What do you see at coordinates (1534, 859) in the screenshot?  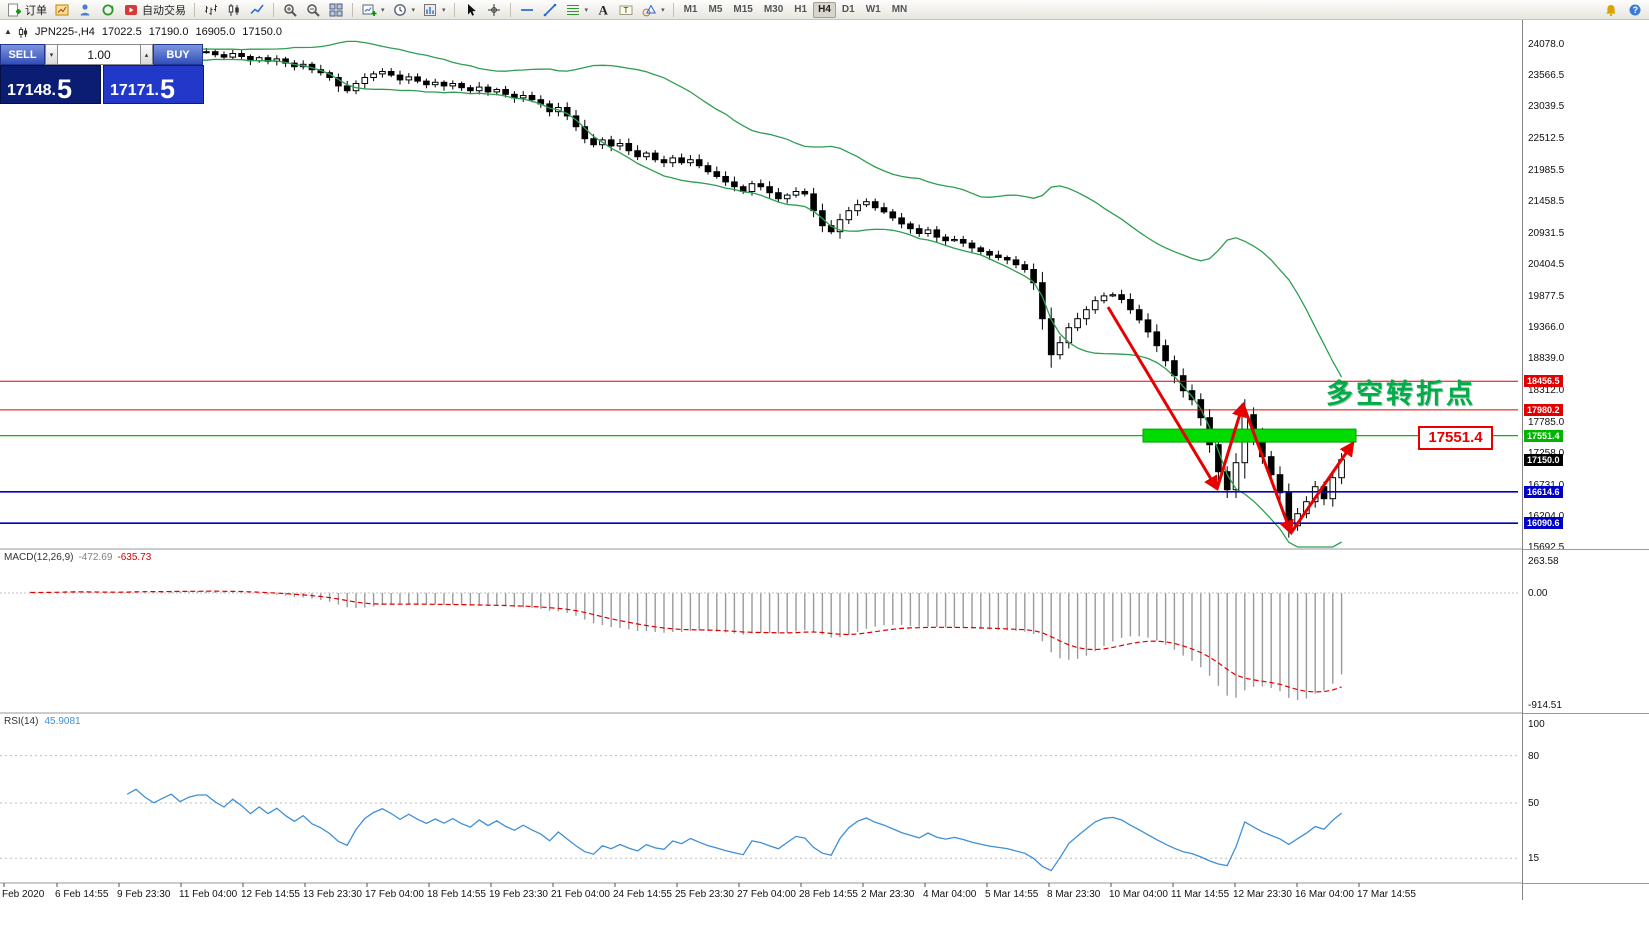 I see `rsi-axis-label: 15` at bounding box center [1534, 859].